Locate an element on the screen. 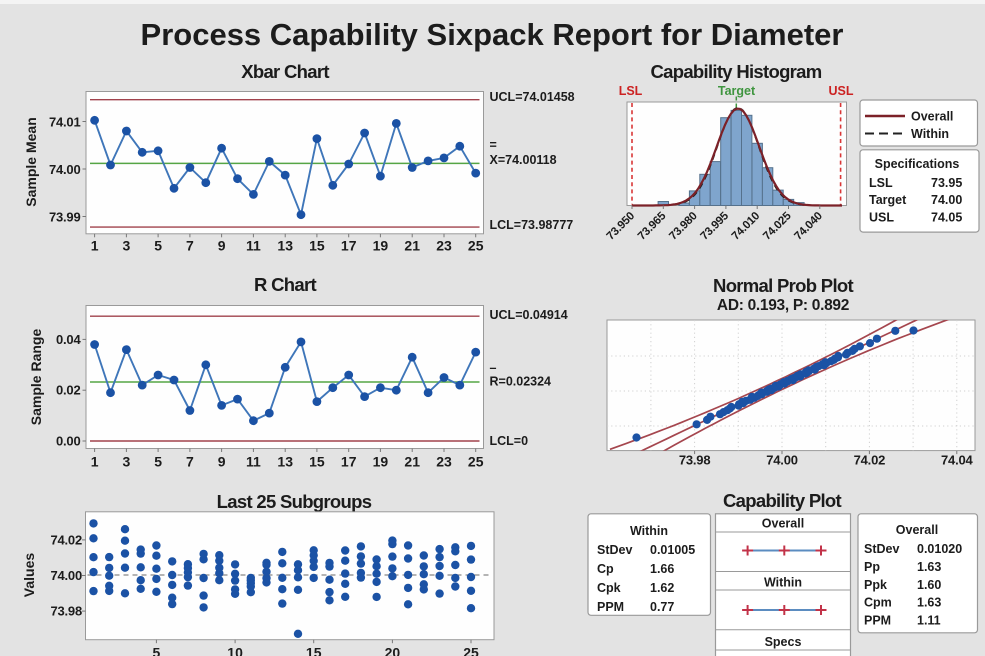 Image resolution: width=985 pixels, height=656 pixels. svg-text: UCL=0.04914 is located at coordinates (529, 315).